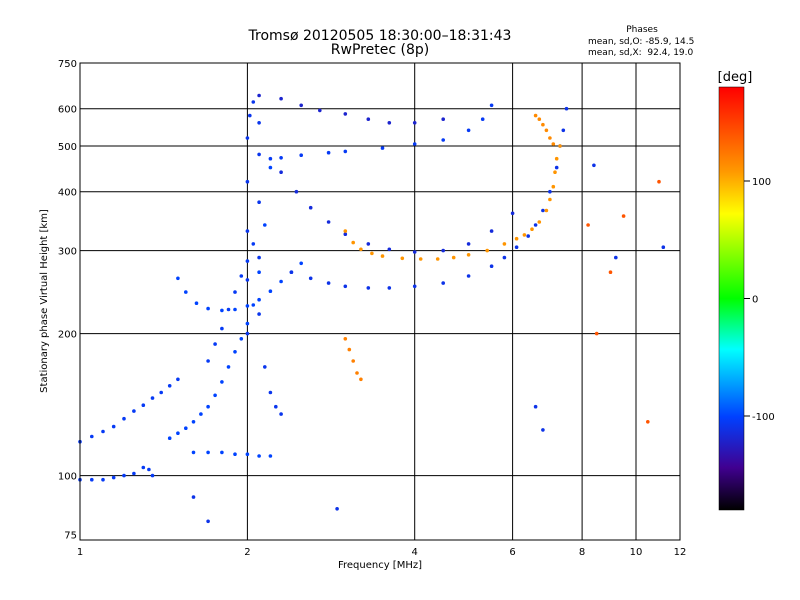  I want to click on x-tick-label: 8, so click(582, 552).